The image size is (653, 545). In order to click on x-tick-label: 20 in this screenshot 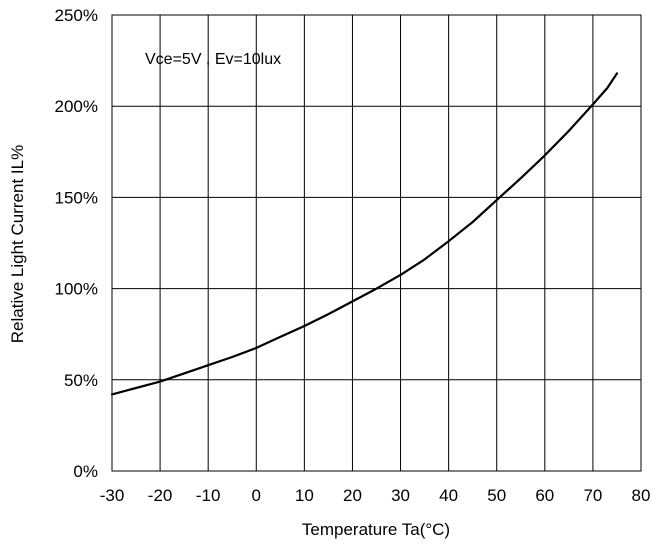, I will do `click(352, 495)`.